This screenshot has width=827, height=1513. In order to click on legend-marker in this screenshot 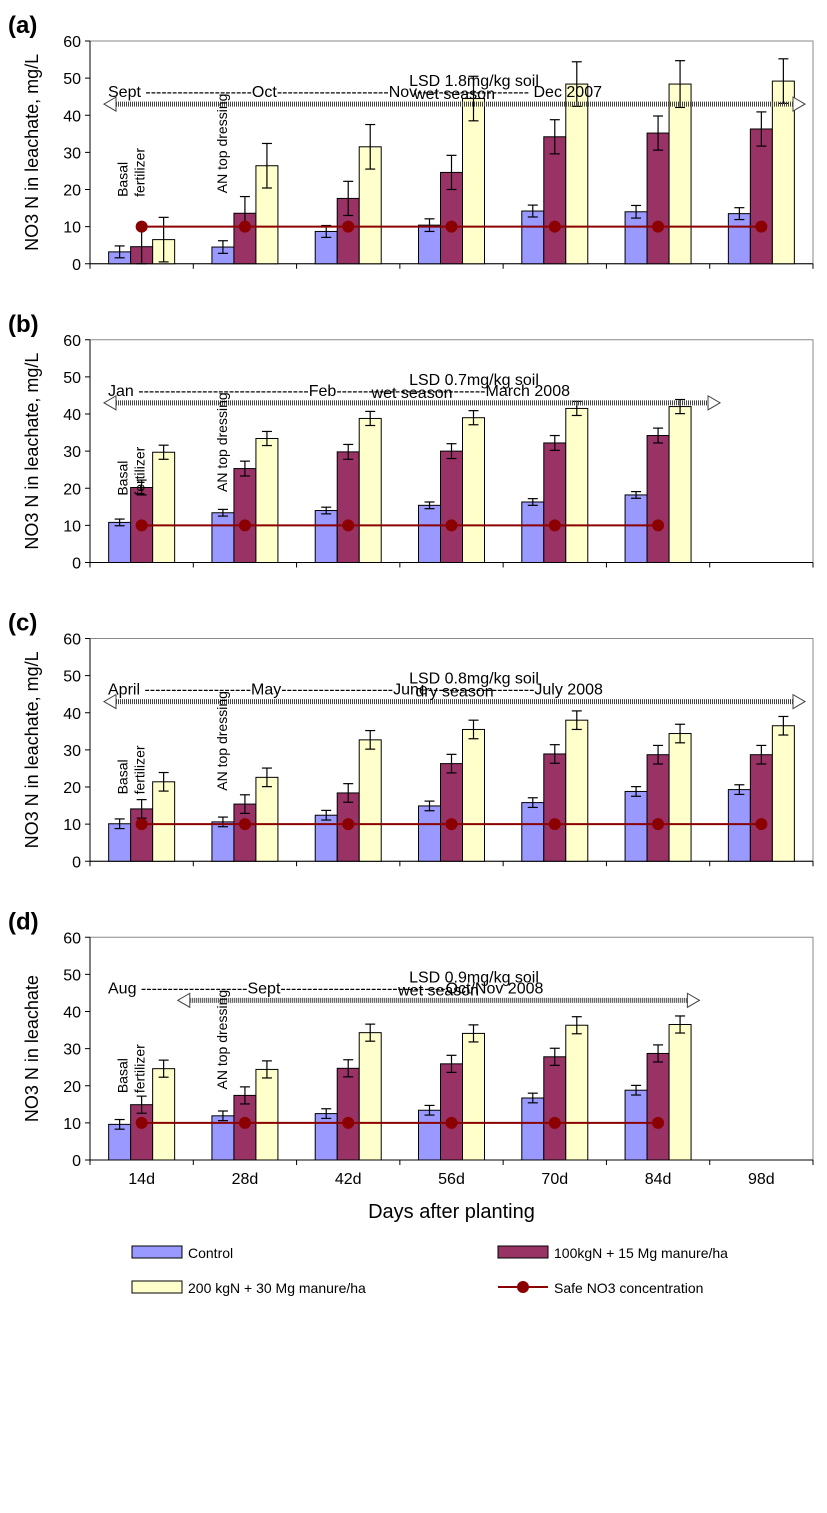, I will do `click(523, 1287)`.